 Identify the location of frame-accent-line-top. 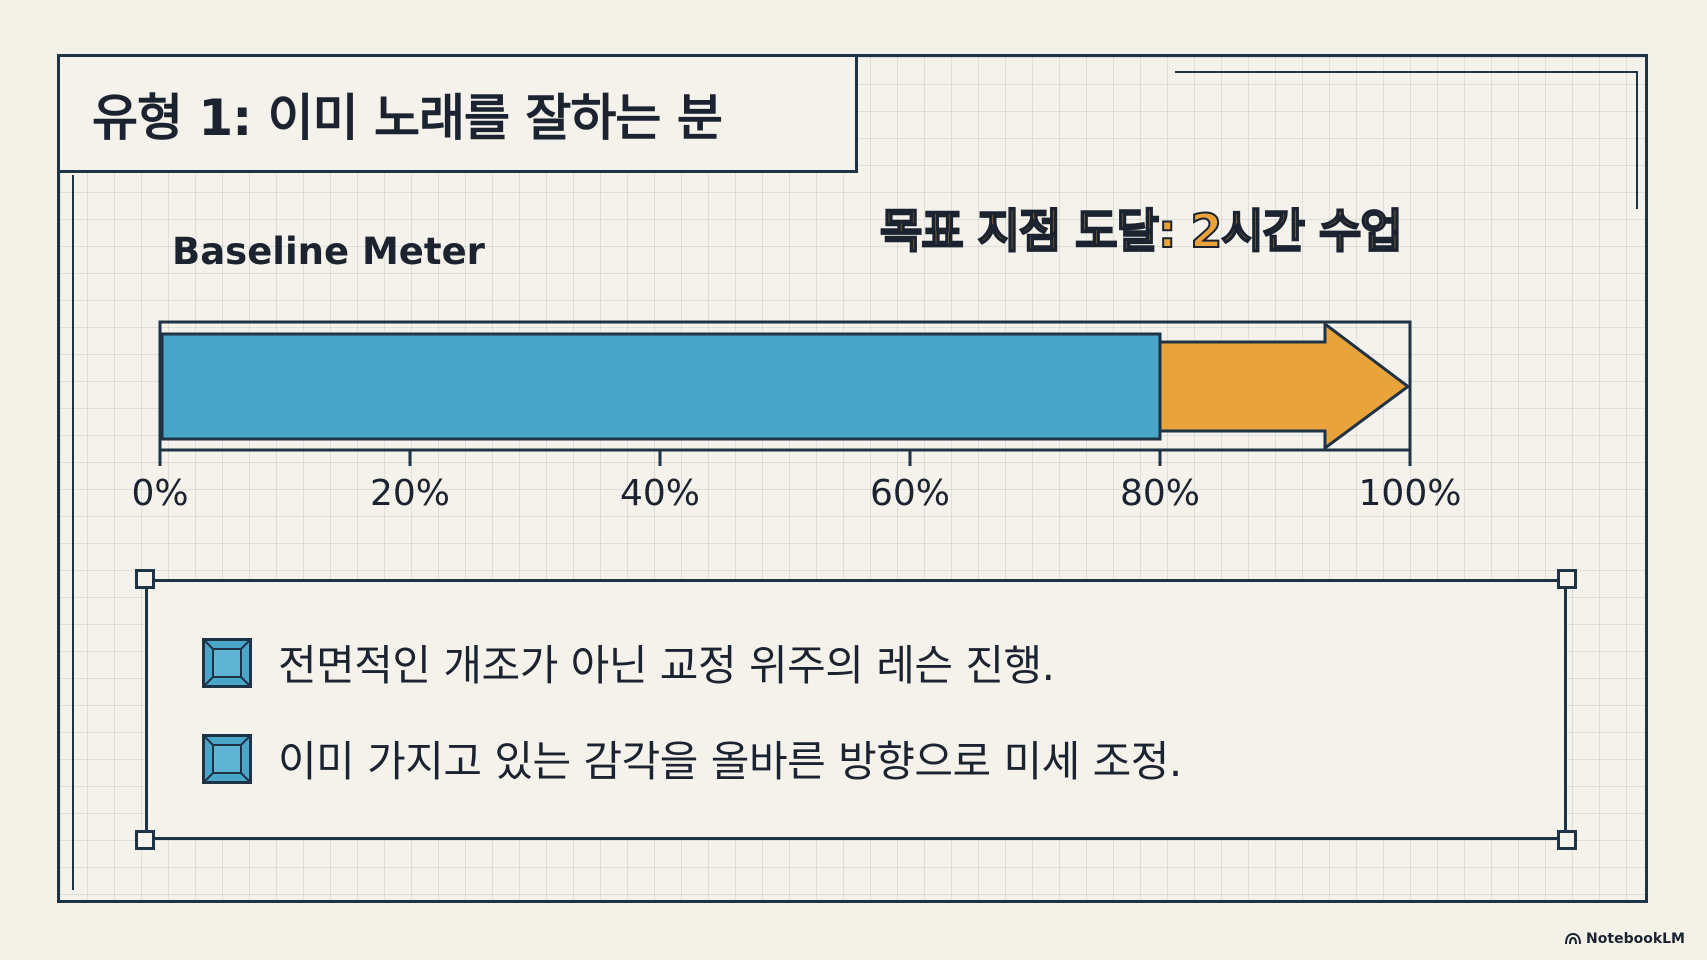
(1406, 72).